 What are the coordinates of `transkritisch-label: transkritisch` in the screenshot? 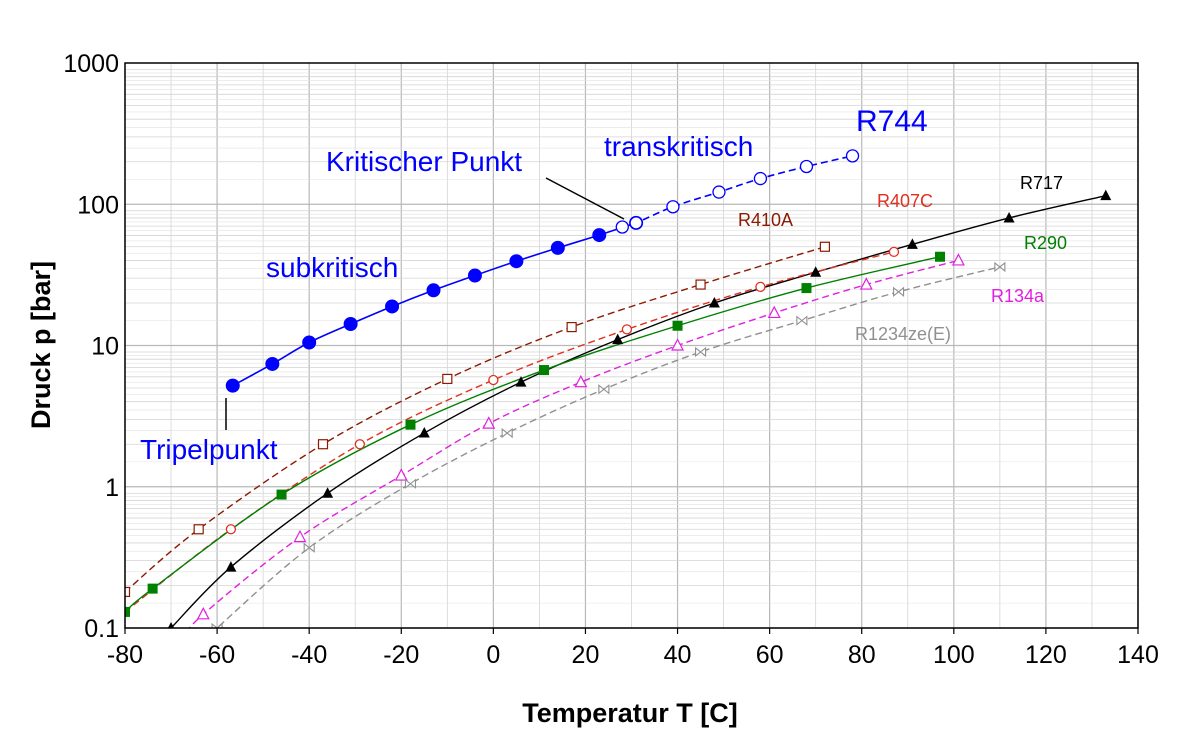 It's located at (678, 146).